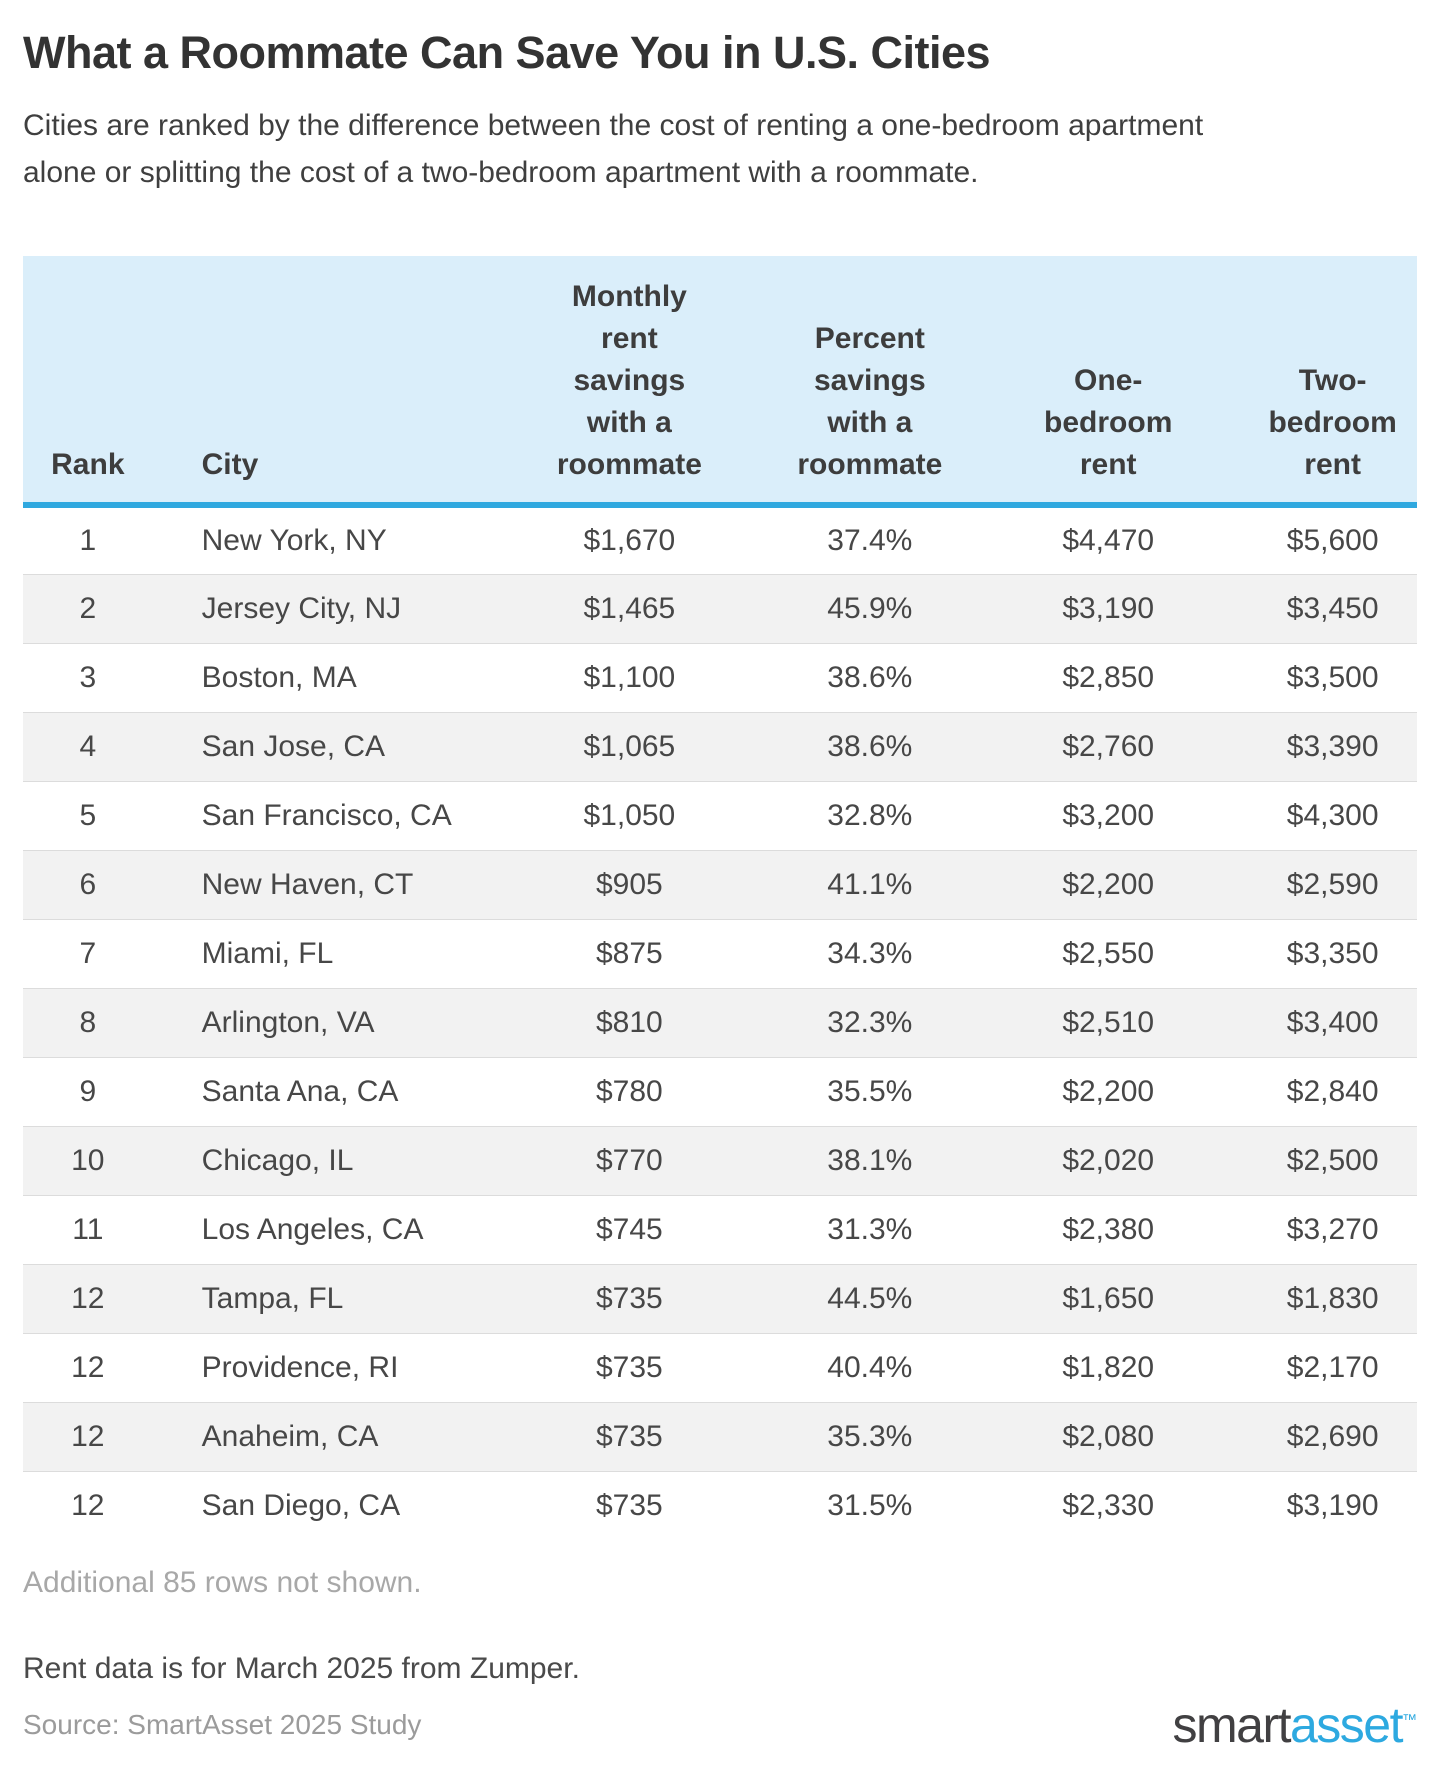 The height and width of the screenshot is (1774, 1440). I want to click on city-cell: New York, NY, so click(294, 540).